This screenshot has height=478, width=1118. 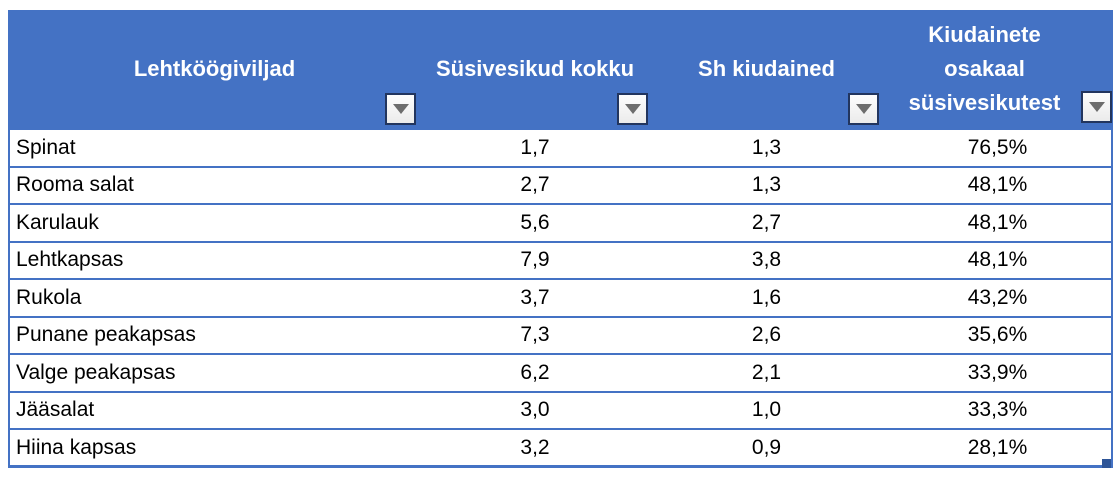 What do you see at coordinates (75, 185) in the screenshot?
I see `cell-vegetable-name: Rooma salat` at bounding box center [75, 185].